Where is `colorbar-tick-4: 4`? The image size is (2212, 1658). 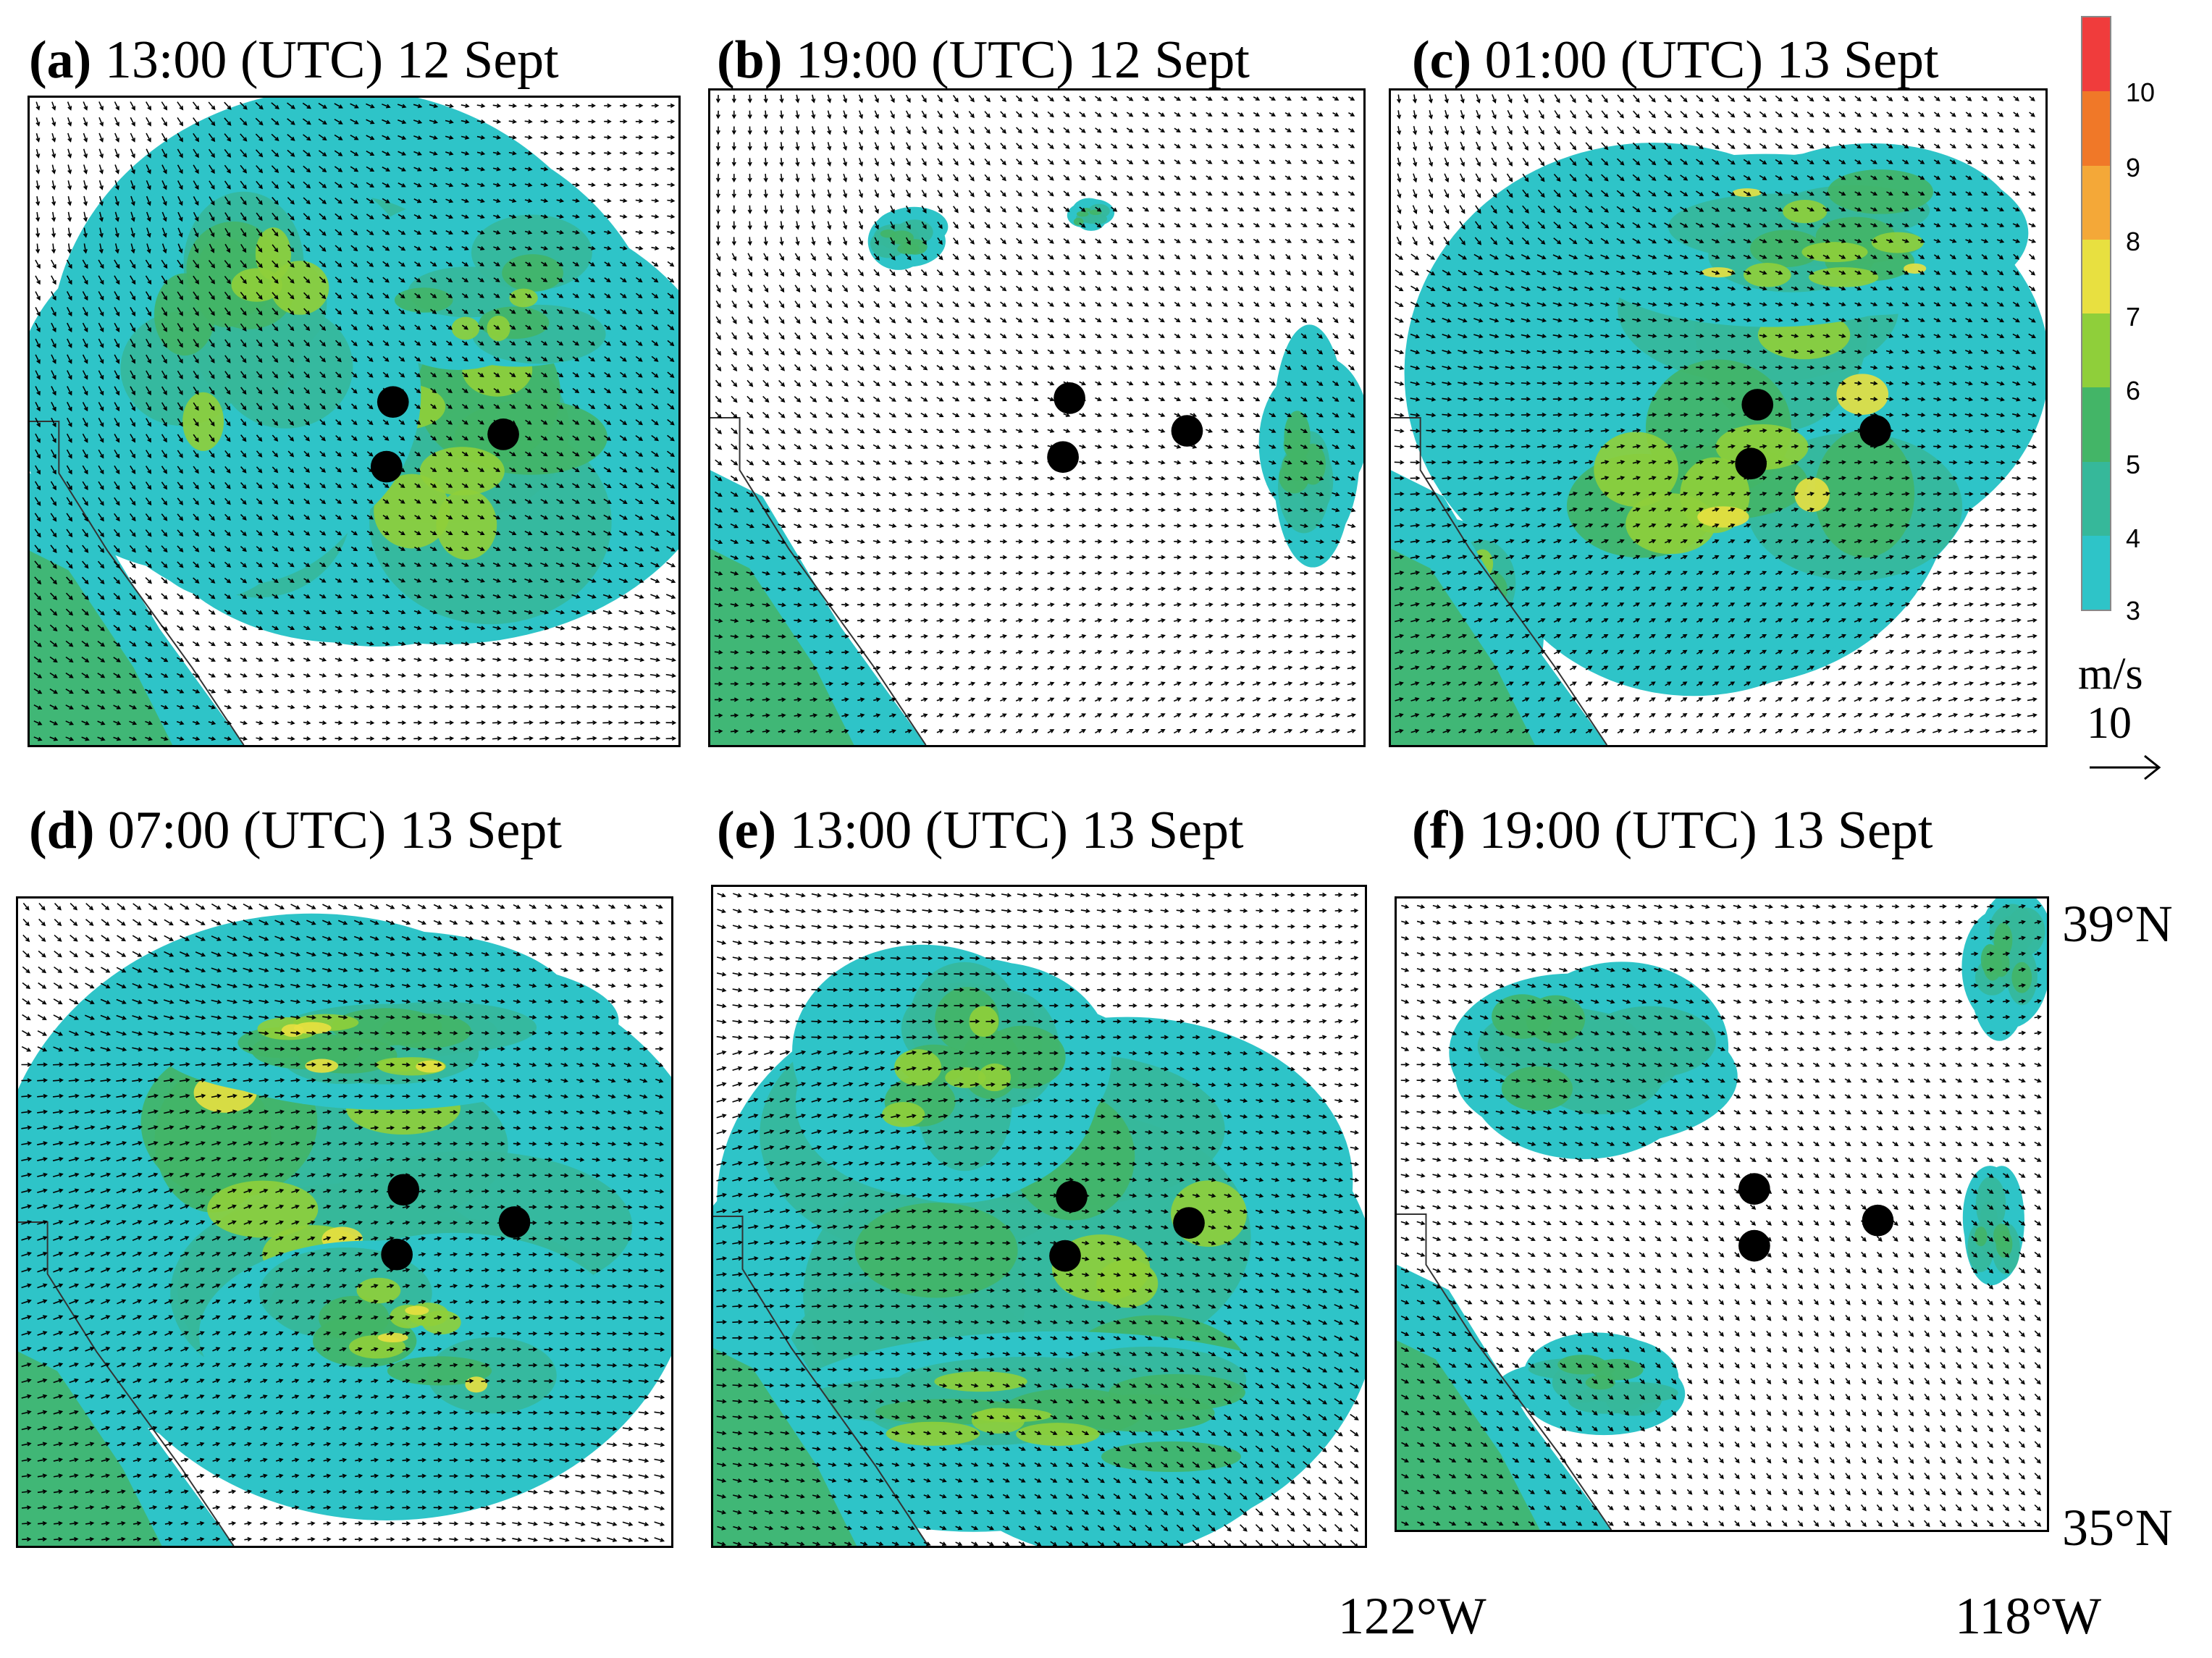 colorbar-tick-4: 4 is located at coordinates (2133, 539).